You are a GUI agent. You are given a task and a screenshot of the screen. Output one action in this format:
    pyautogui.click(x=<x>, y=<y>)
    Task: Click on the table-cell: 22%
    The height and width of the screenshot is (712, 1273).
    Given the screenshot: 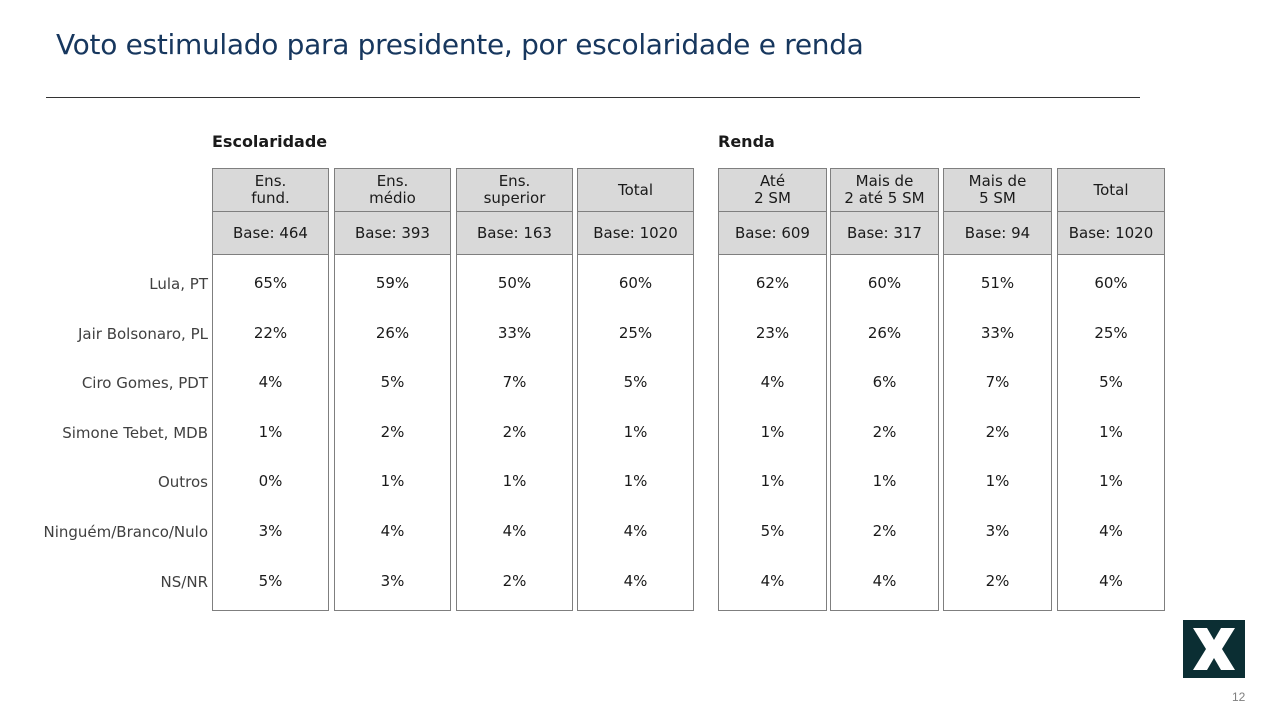 What is the action you would take?
    pyautogui.click(x=270, y=332)
    